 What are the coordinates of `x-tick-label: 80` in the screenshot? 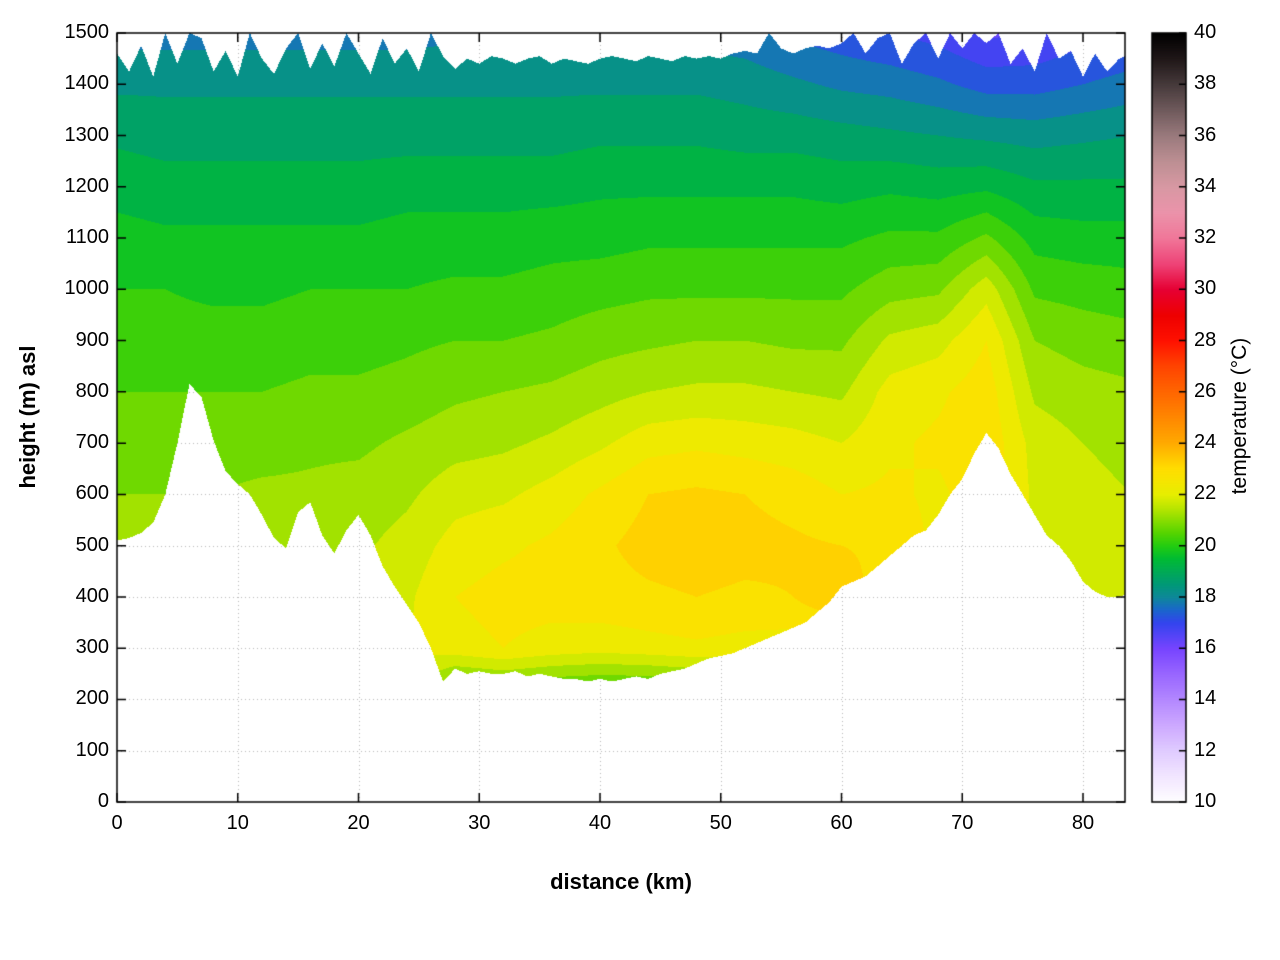 It's located at (1083, 823).